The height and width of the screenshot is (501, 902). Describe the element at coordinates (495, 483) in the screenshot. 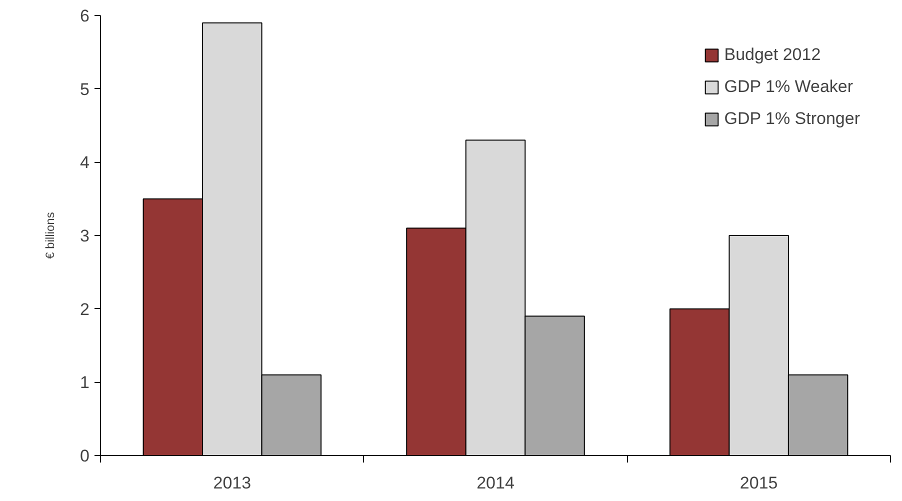

I see `x-tick-label: 2014` at that location.